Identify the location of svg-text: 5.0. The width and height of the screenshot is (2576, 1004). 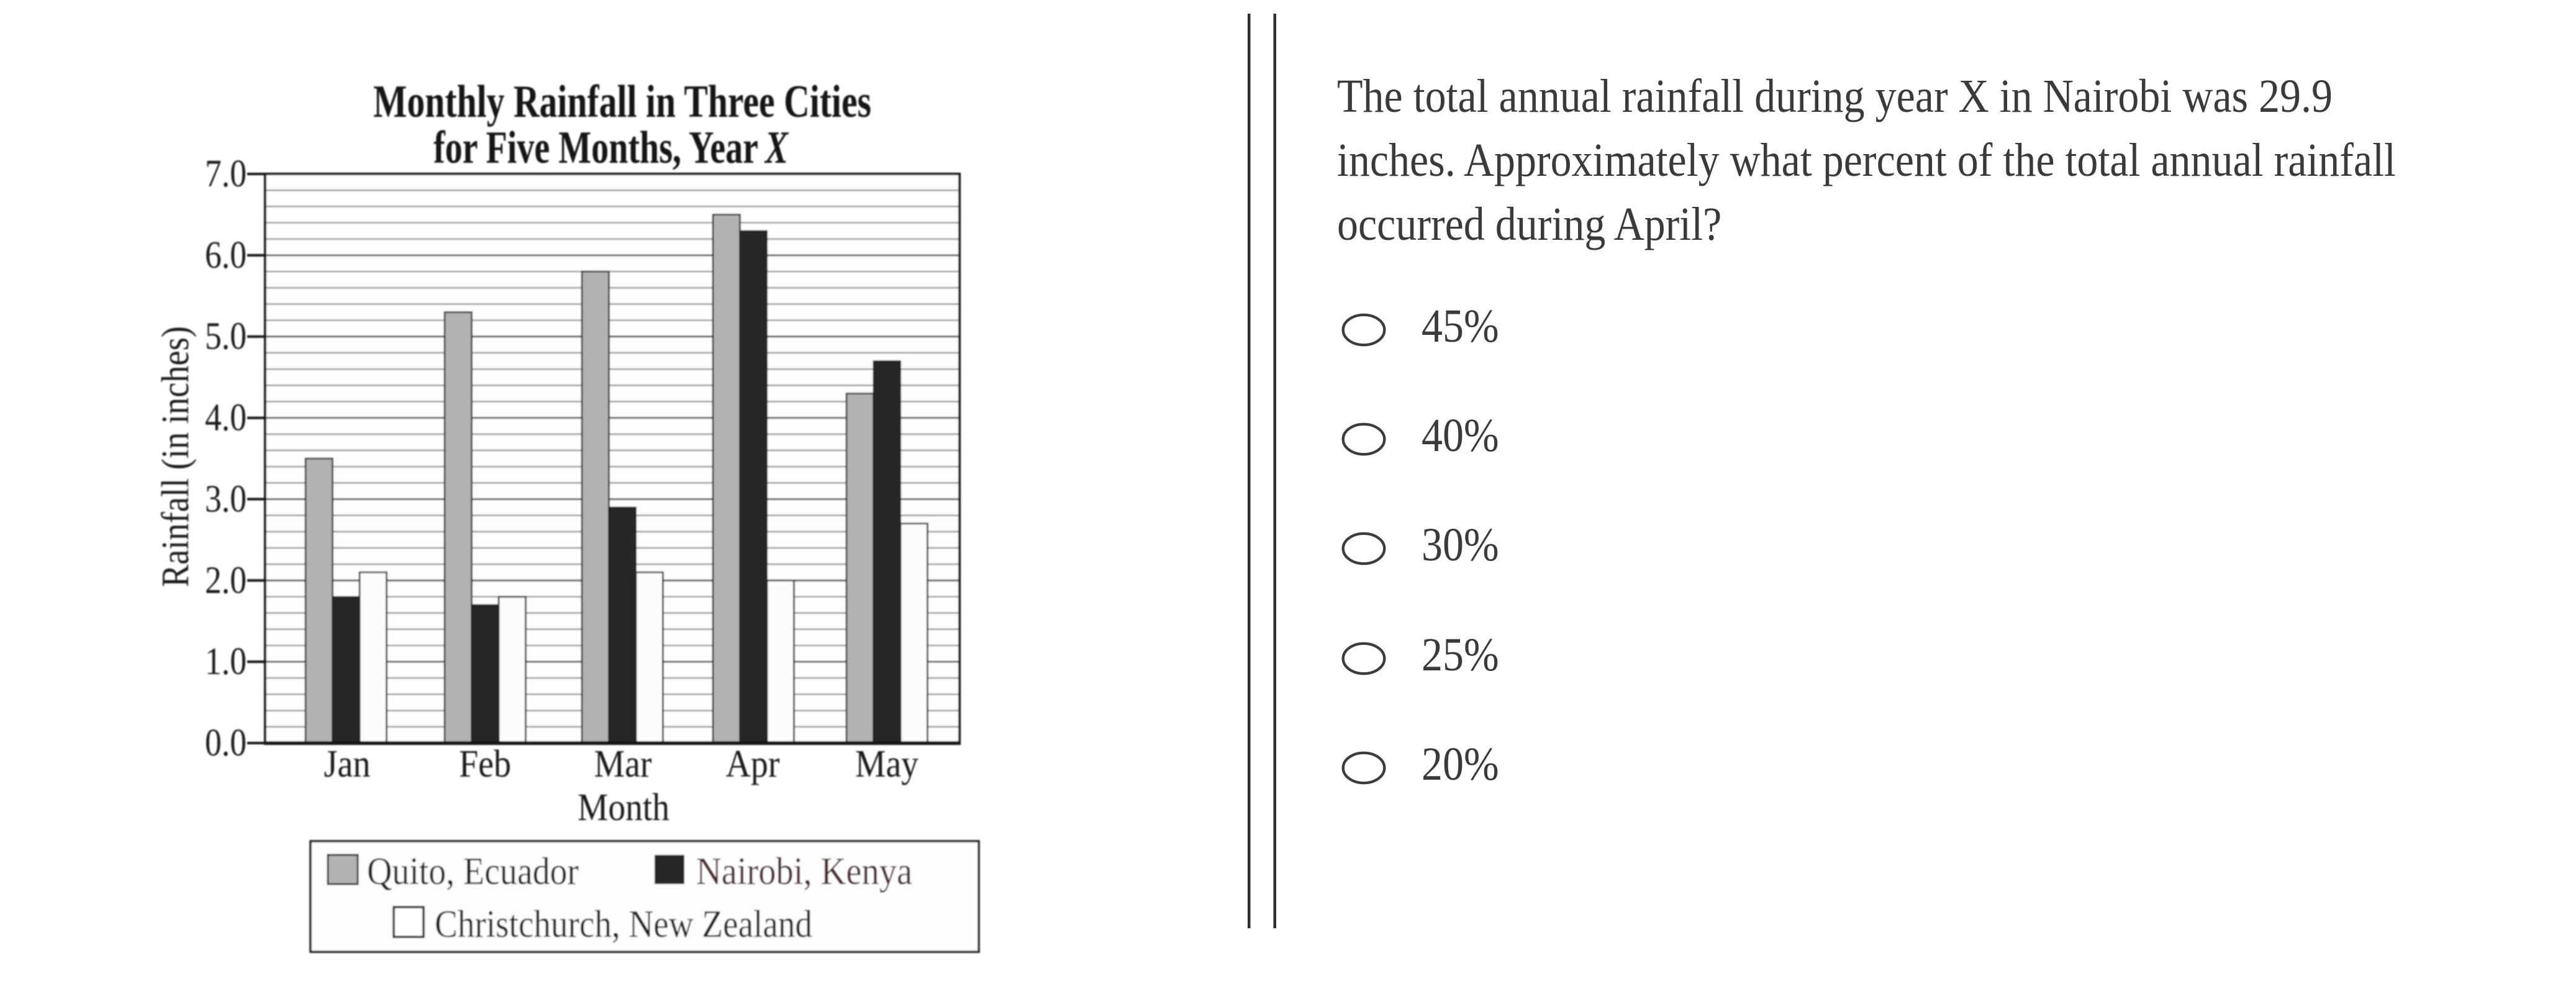
(226, 337).